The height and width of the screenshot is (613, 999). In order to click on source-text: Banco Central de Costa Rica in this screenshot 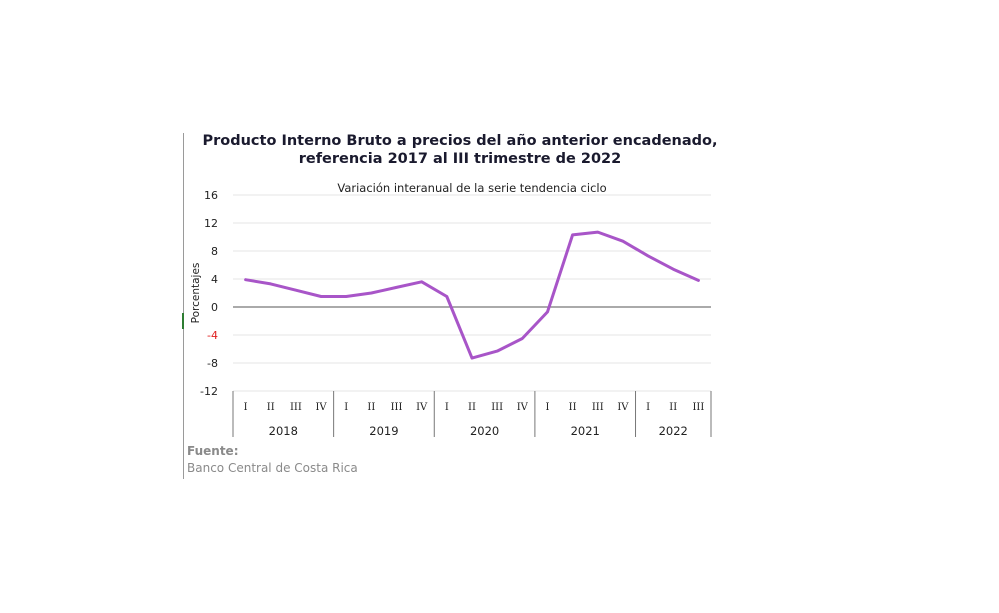, I will do `click(272, 468)`.